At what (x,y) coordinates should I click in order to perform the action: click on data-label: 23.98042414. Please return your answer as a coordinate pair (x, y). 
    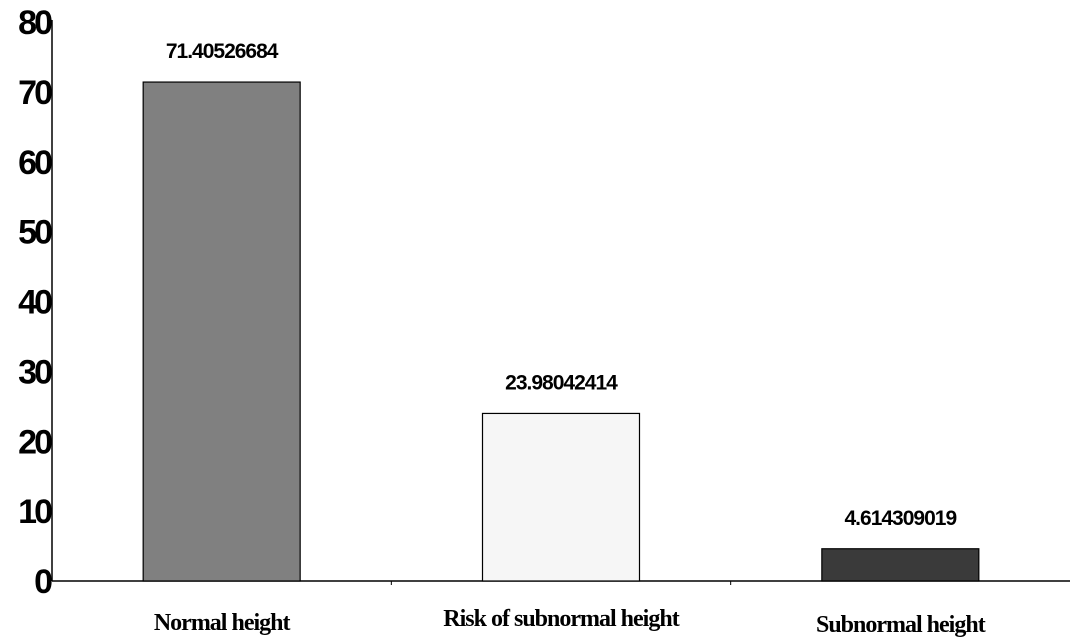
    Looking at the image, I should click on (561, 382).